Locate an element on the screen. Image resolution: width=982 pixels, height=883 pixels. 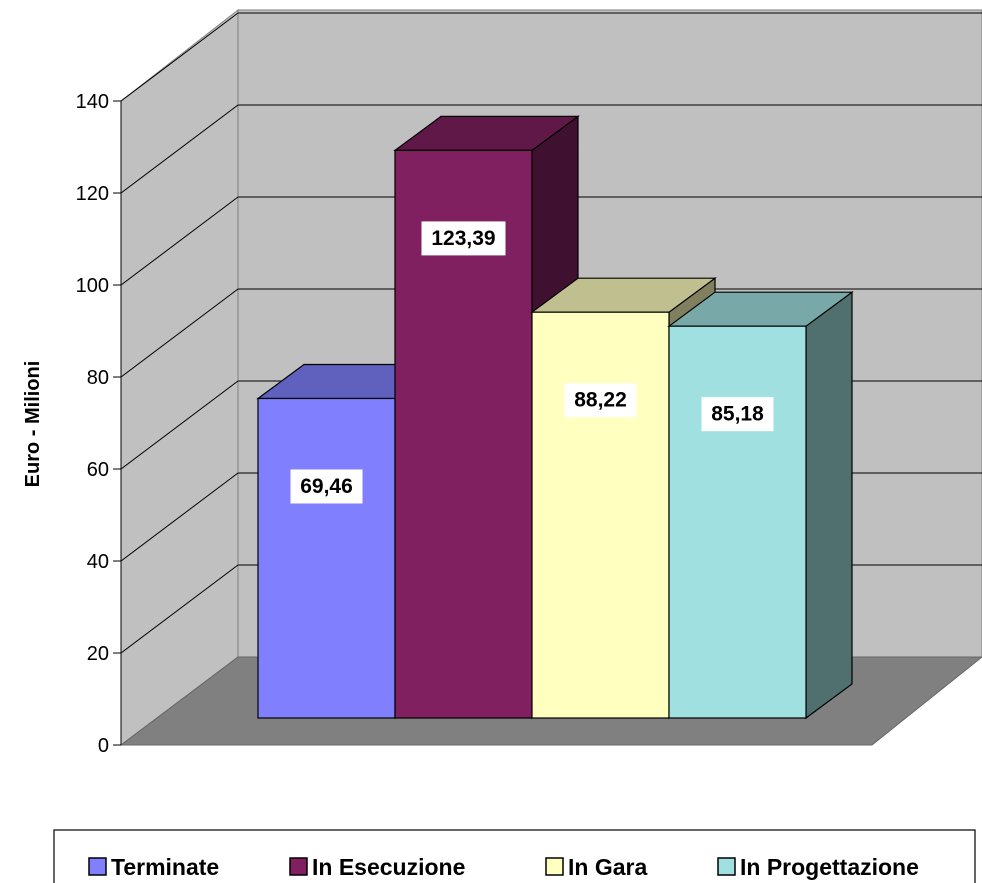
side-wall is located at coordinates (179, 377).